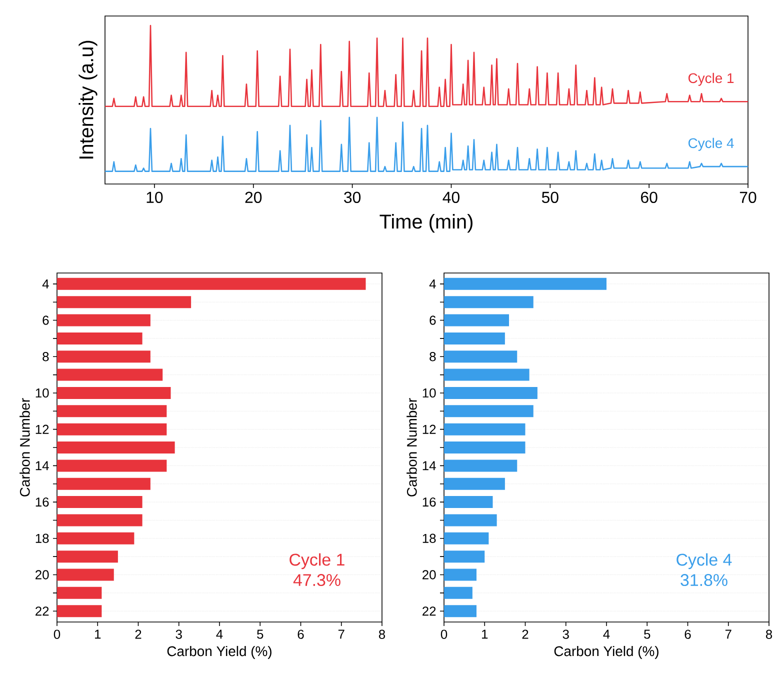  I want to click on series-label: Cycle 1, so click(711, 79).